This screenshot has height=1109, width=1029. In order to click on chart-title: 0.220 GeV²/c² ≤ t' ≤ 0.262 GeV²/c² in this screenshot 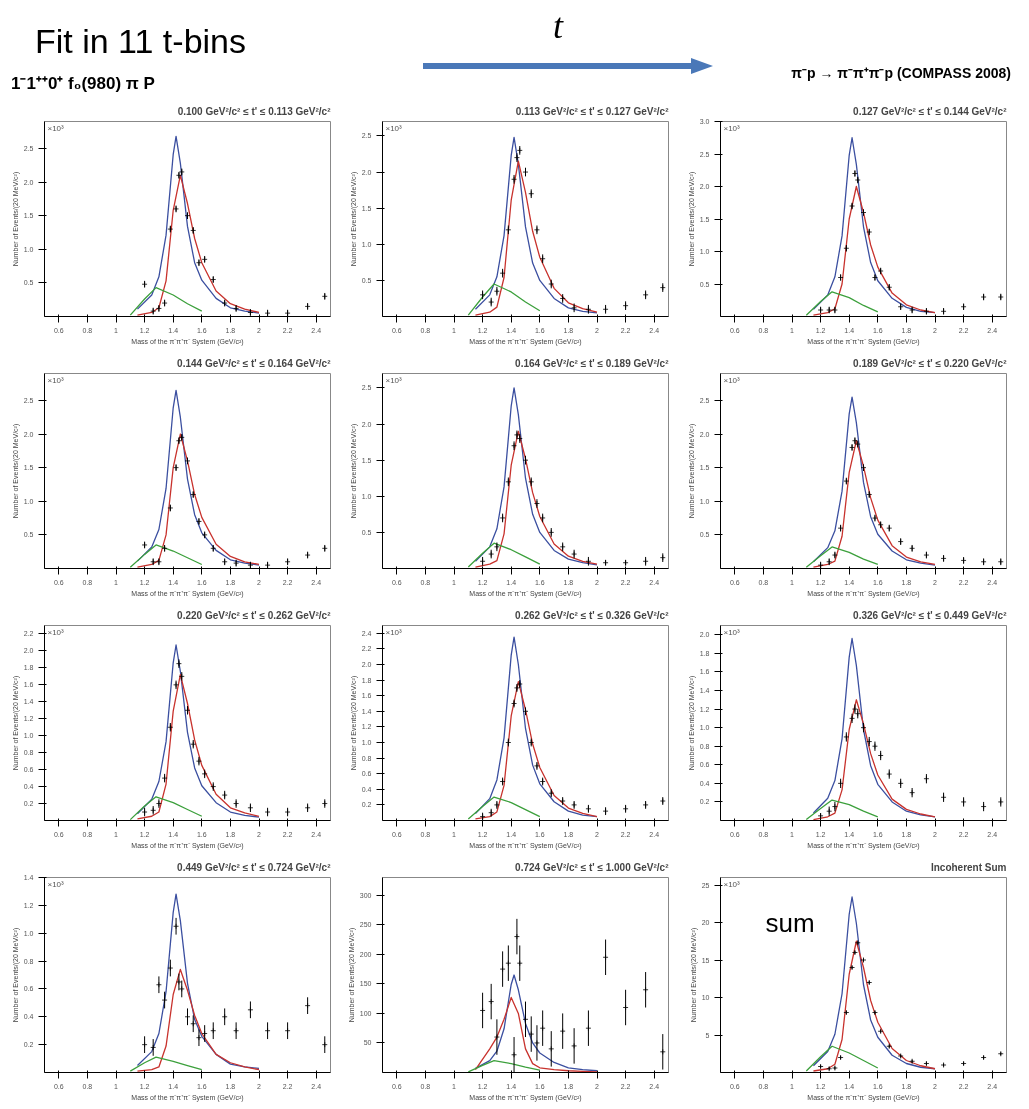, I will do `click(254, 615)`.